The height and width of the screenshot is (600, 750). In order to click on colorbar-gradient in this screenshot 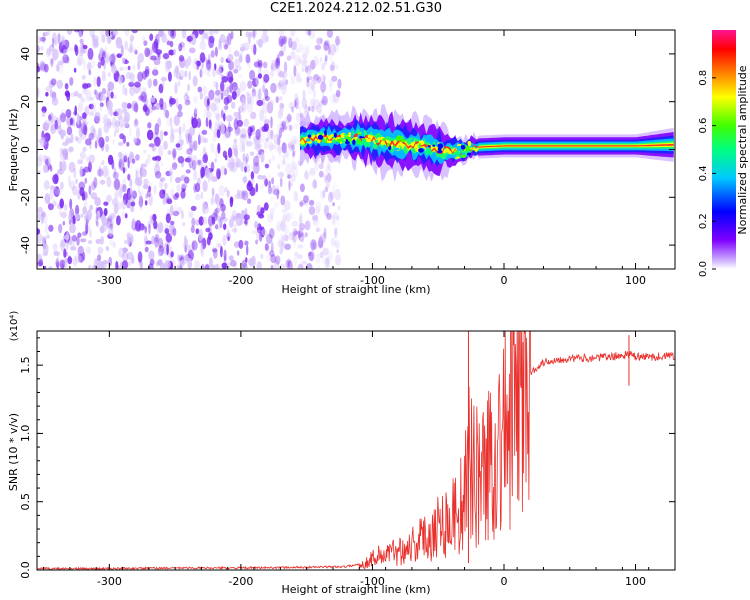, I will do `click(724, 149)`.